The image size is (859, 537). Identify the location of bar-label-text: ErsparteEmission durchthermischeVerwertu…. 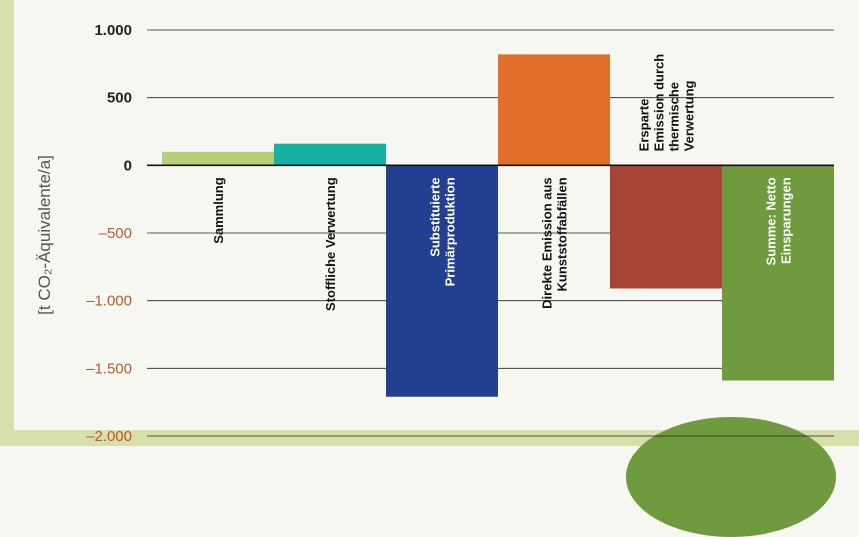
(667, 103).